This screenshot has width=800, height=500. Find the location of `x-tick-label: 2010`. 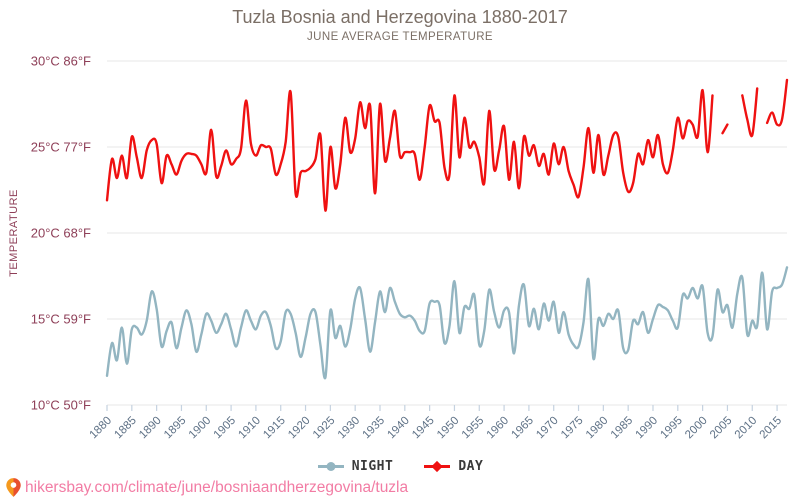

x-tick-label: 2010 is located at coordinates (746, 428).